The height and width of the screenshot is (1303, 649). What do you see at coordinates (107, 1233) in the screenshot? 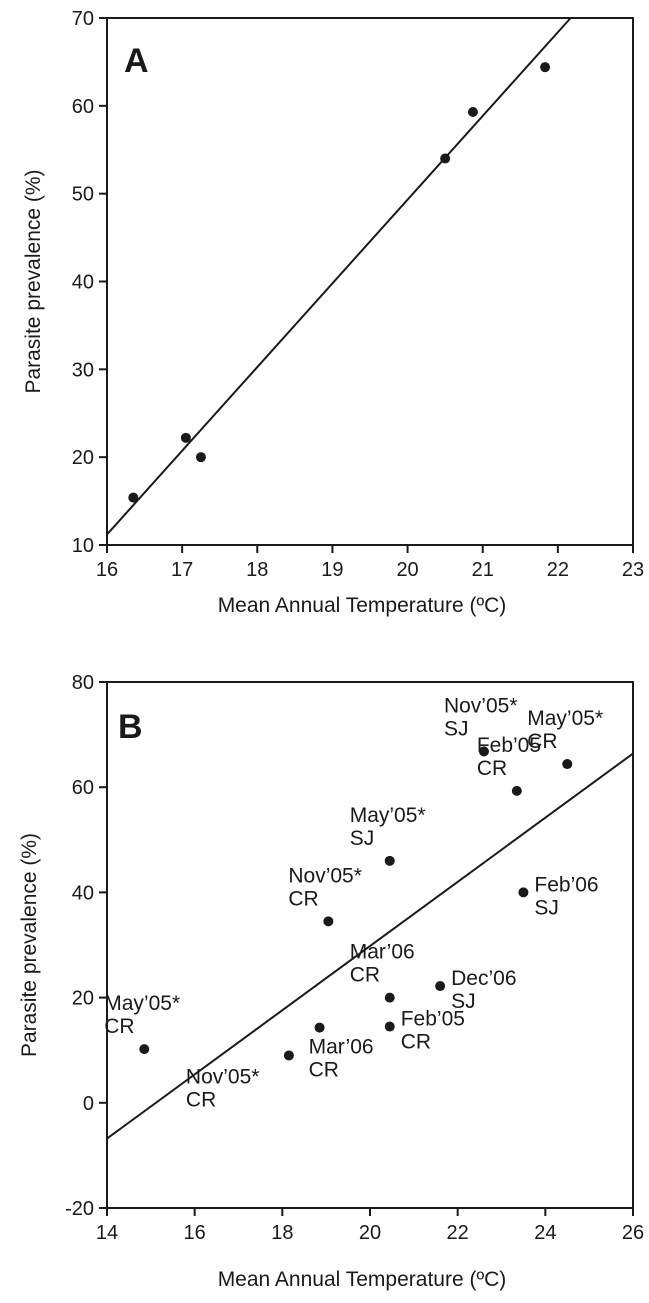
I see `x-tick-label: 14` at bounding box center [107, 1233].